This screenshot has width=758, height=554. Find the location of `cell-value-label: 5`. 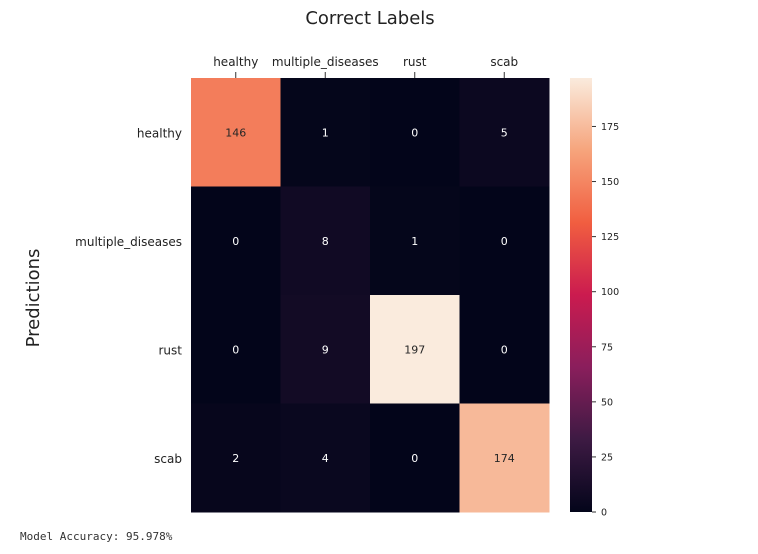

cell-value-label: 5 is located at coordinates (504, 132).